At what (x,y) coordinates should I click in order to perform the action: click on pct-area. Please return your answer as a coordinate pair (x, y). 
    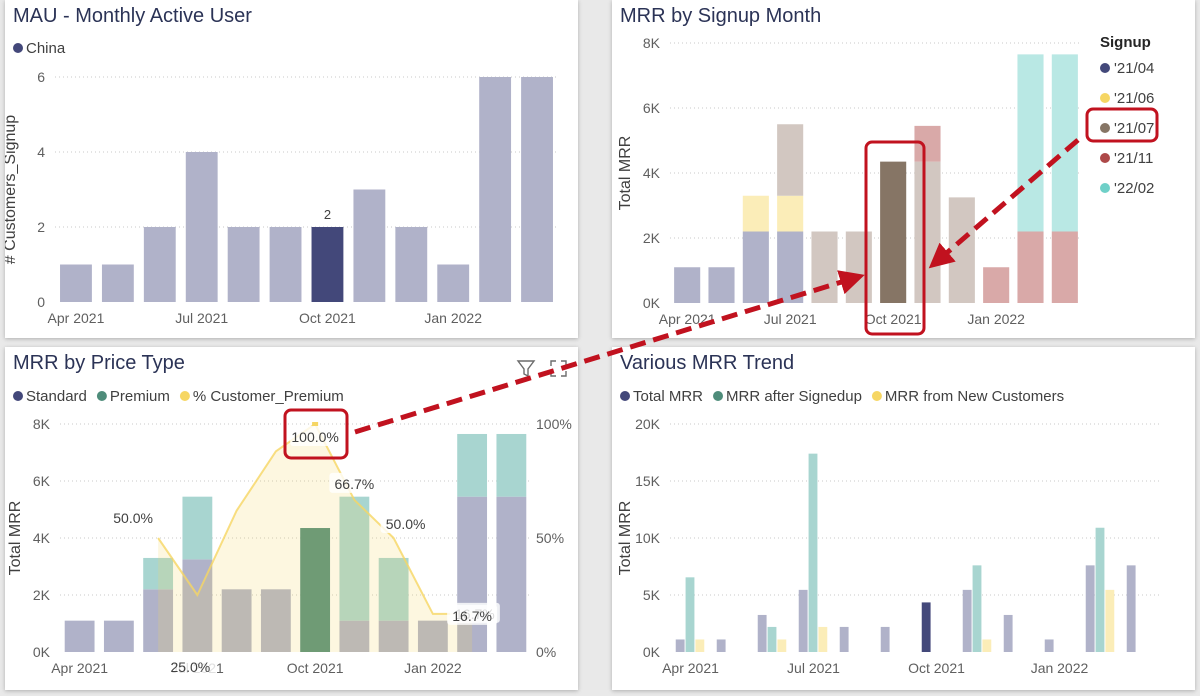
    Looking at the image, I should click on (315, 538).